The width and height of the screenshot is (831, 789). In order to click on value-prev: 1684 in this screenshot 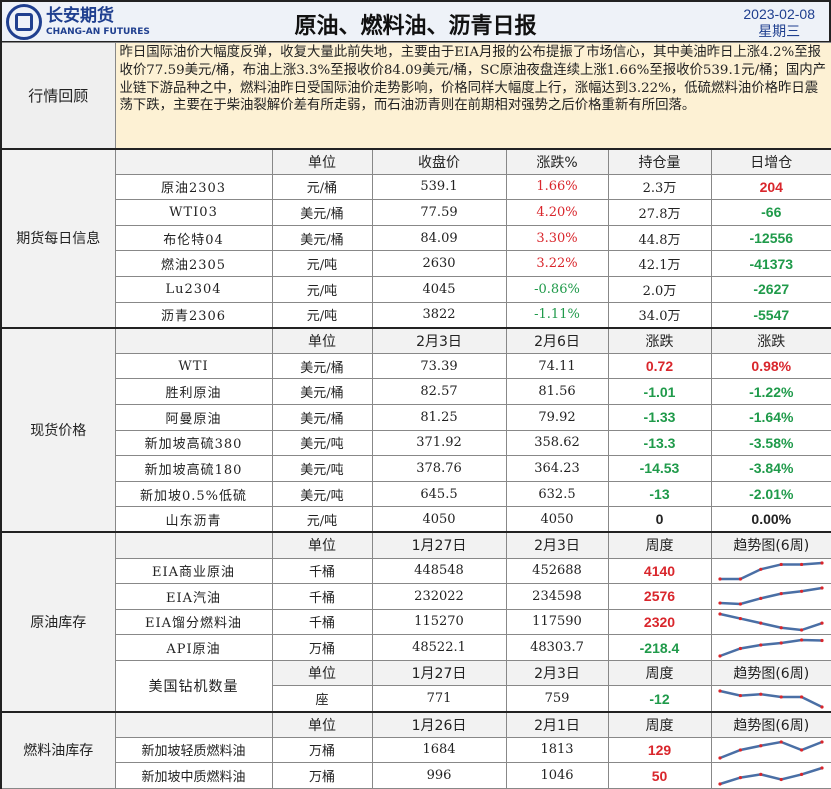, I will do `click(439, 750)`.